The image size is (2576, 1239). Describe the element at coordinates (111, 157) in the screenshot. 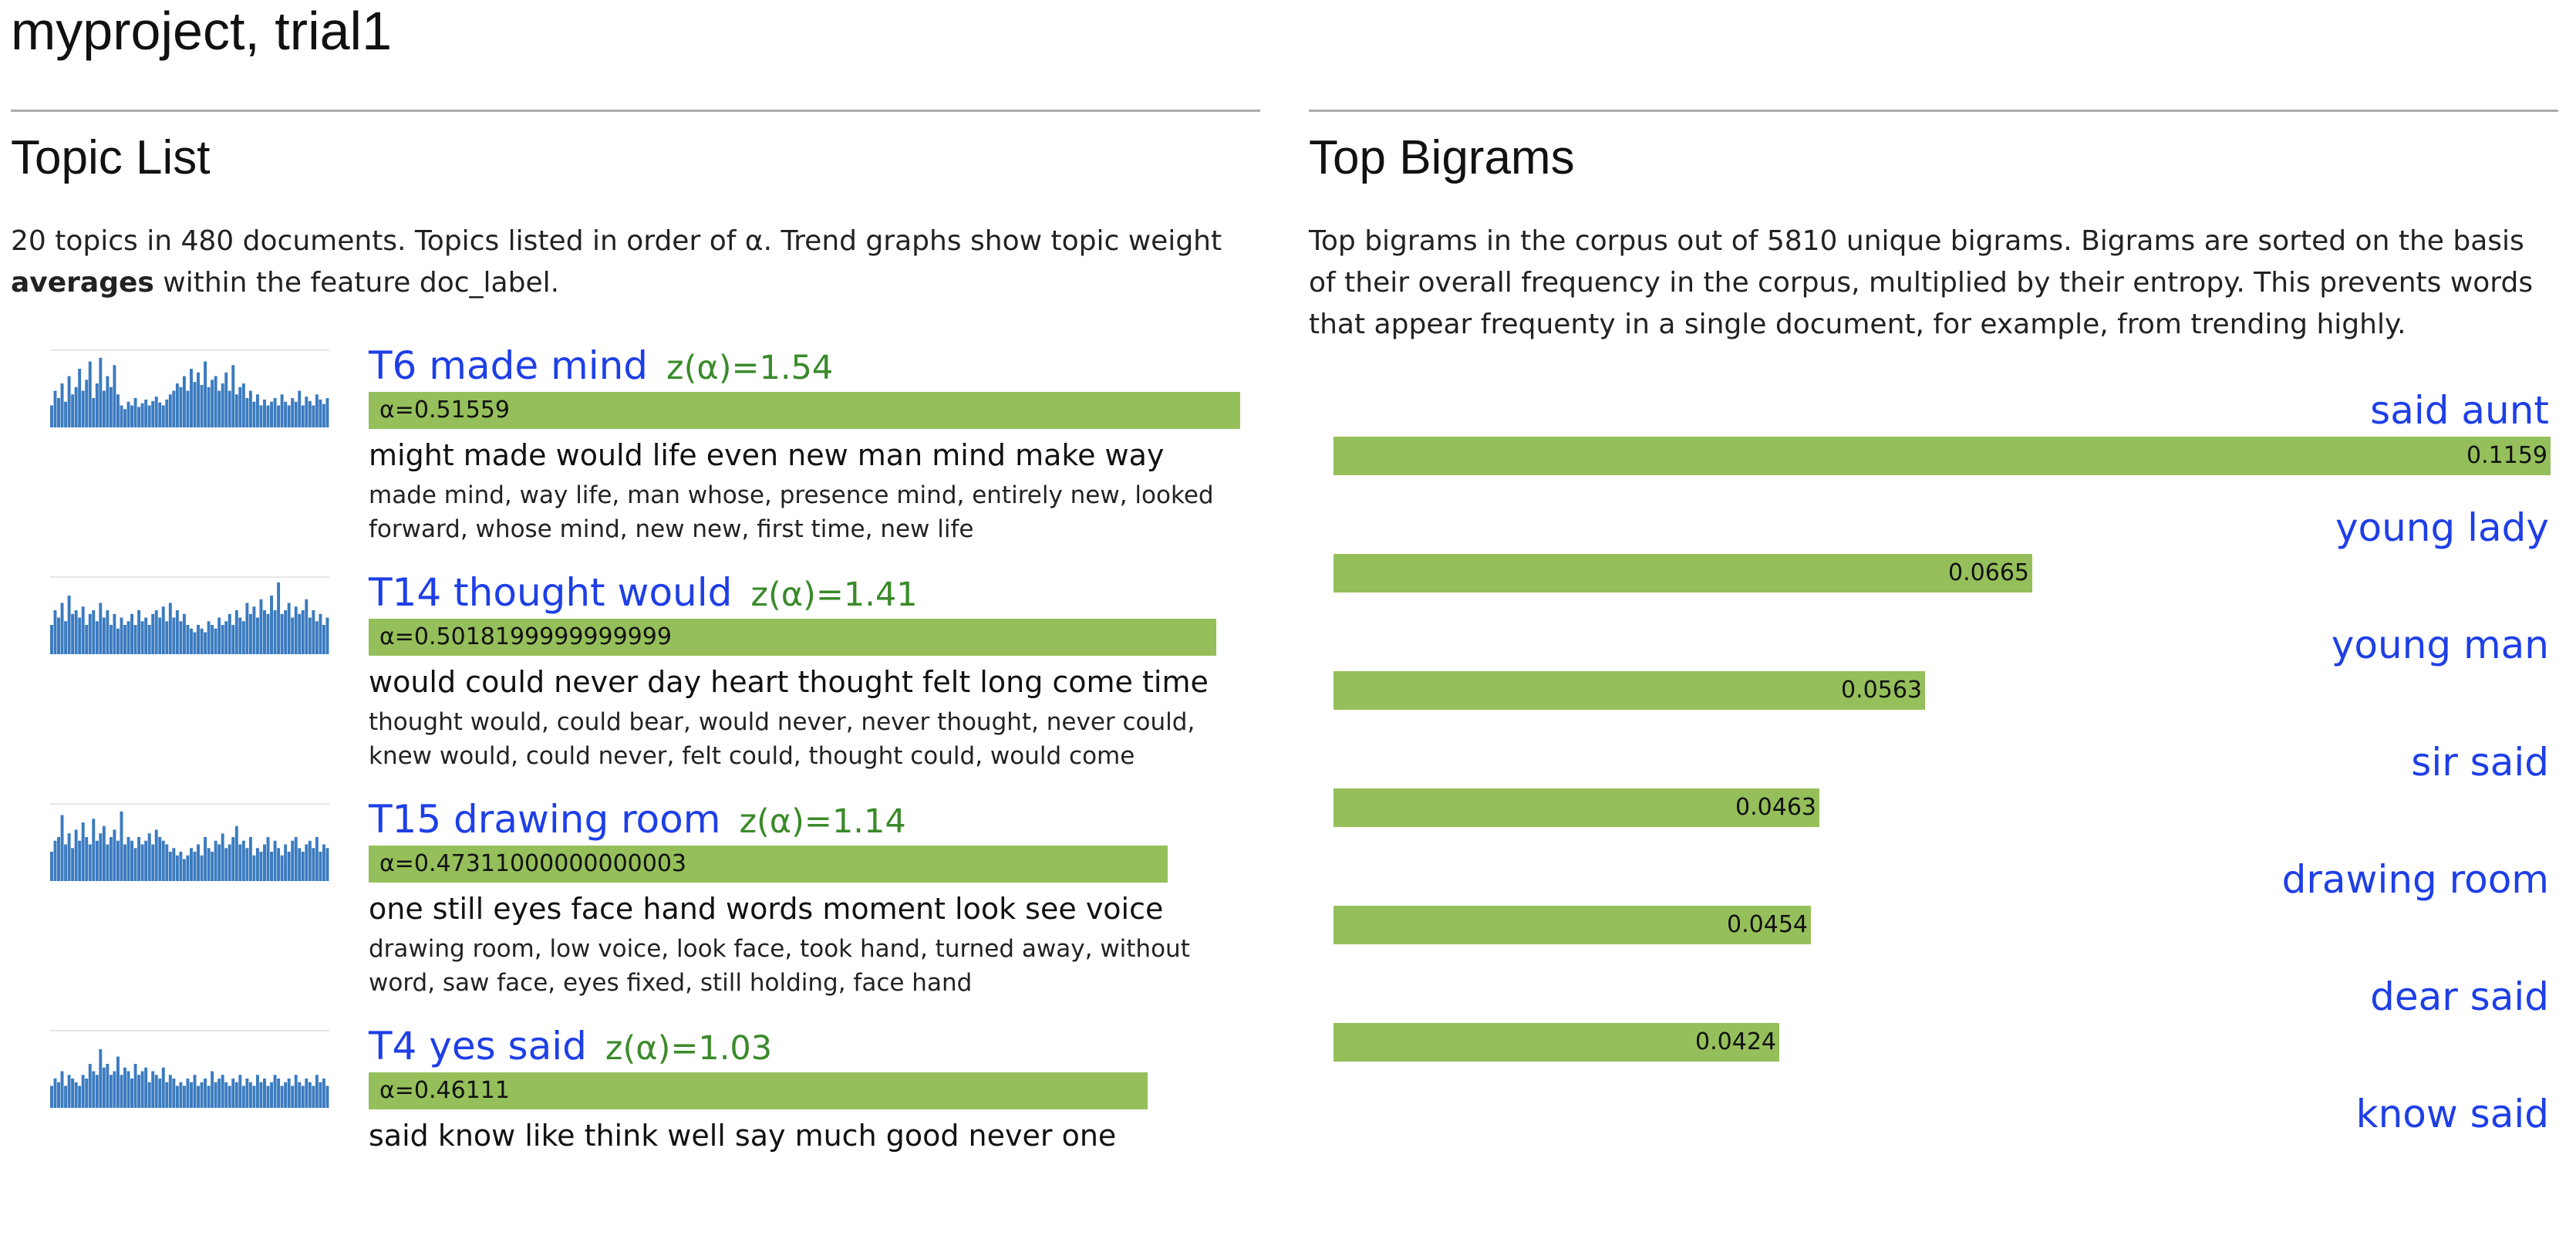

I see `topic-list-heading: Topic List` at that location.